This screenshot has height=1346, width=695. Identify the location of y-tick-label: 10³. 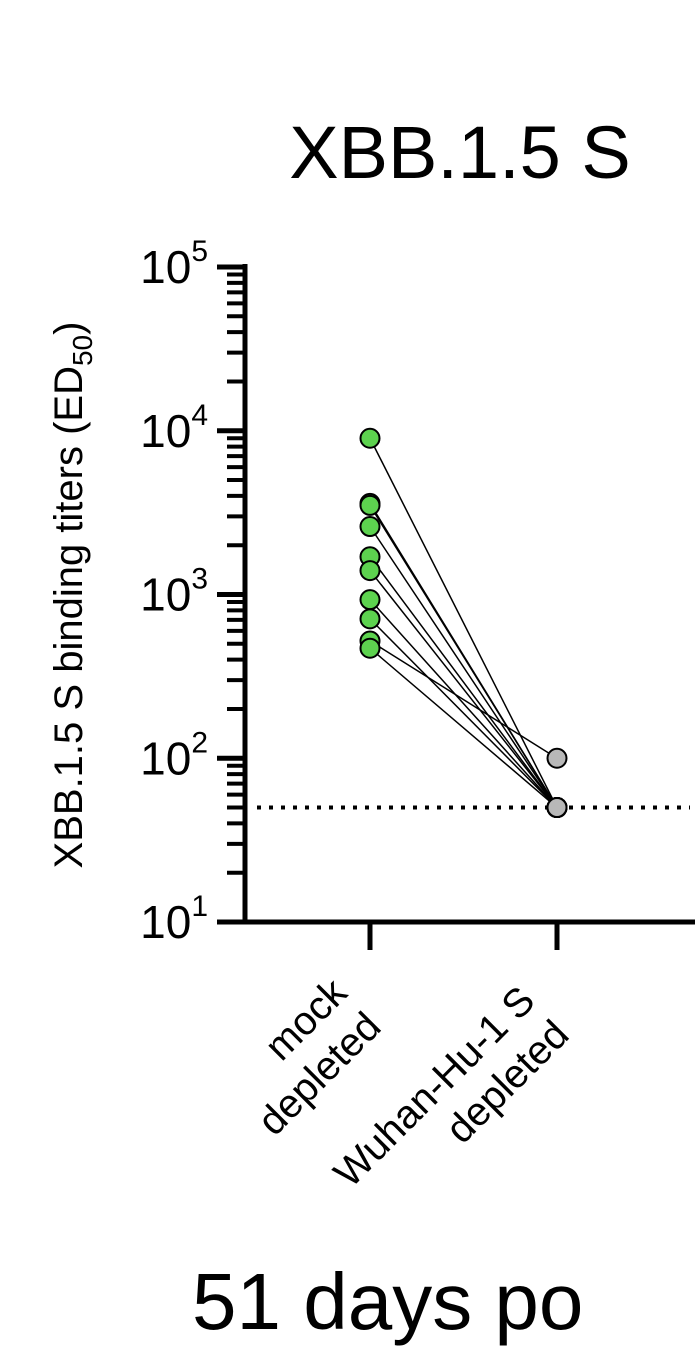
(174, 592).